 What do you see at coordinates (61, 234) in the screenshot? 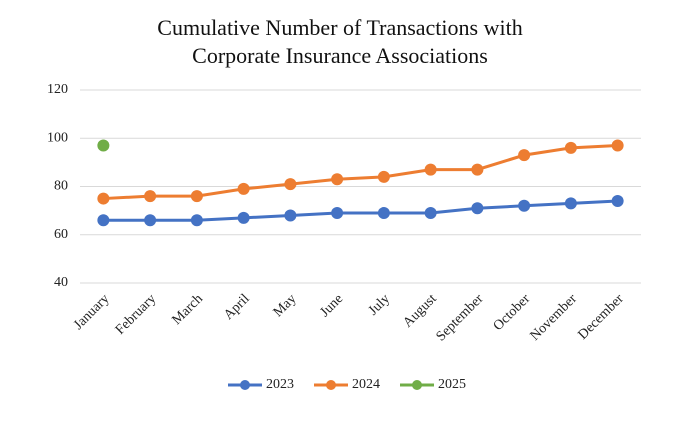
I see `y-tick-label: 60` at bounding box center [61, 234].